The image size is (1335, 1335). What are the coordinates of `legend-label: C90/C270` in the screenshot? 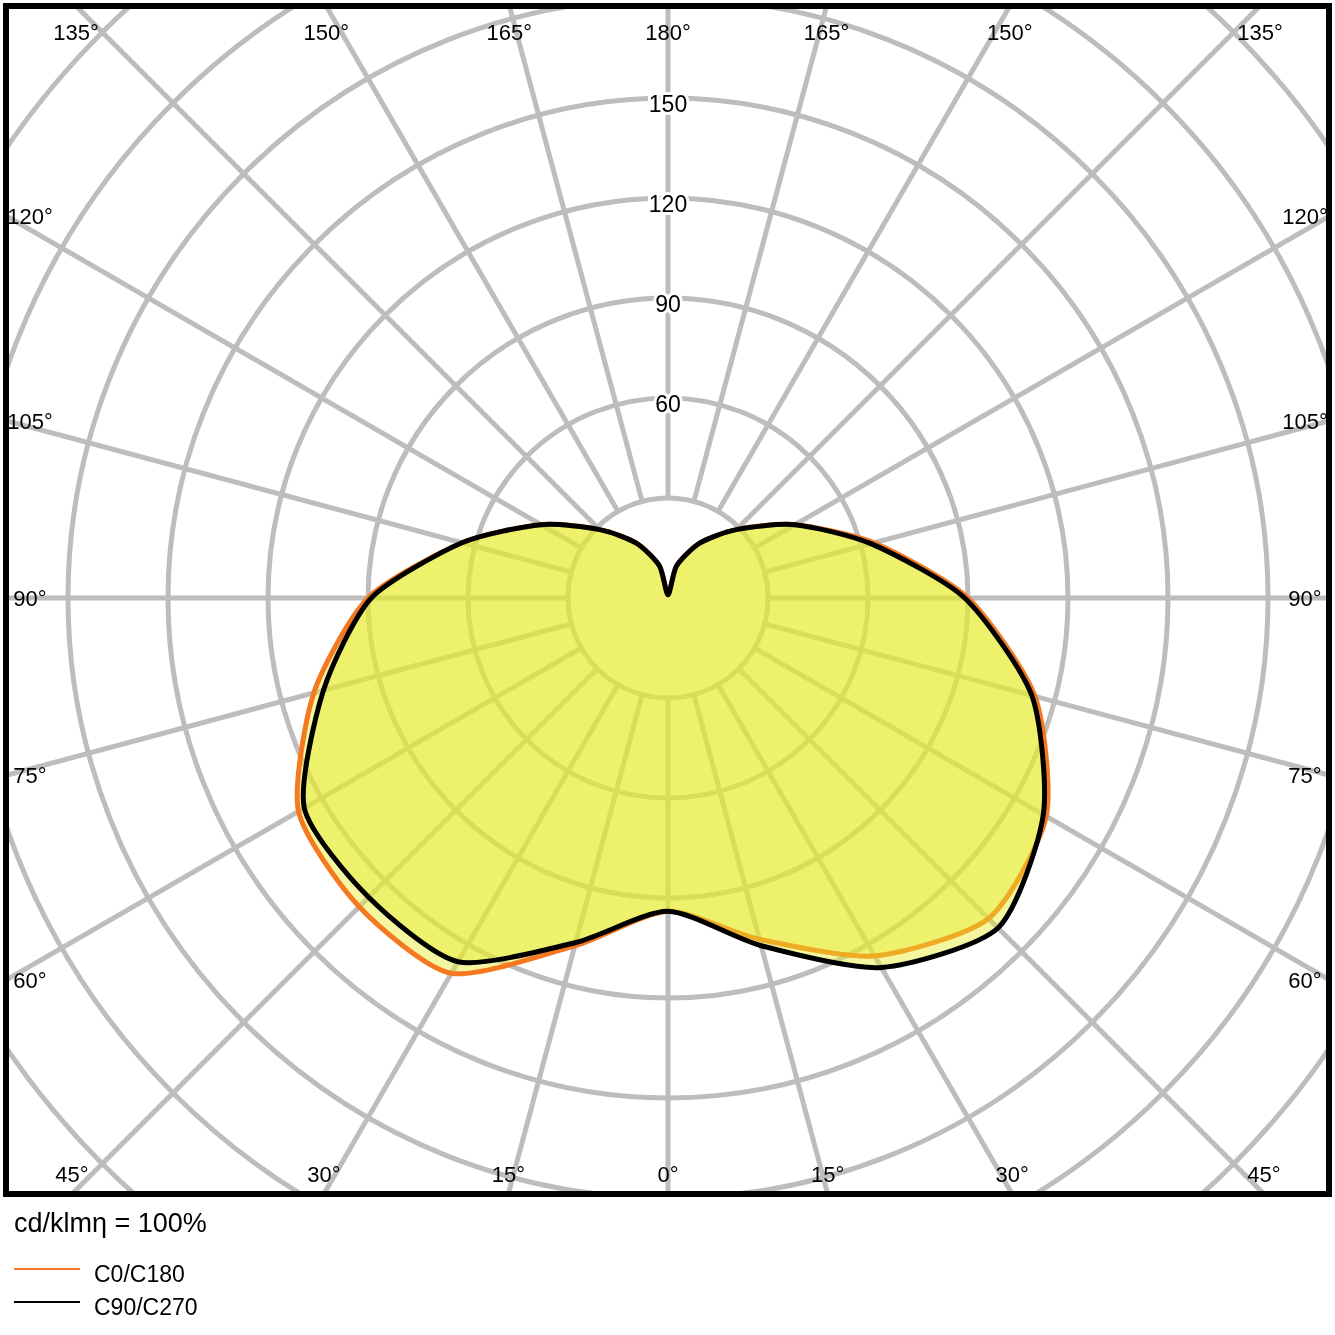 It's located at (146, 1307).